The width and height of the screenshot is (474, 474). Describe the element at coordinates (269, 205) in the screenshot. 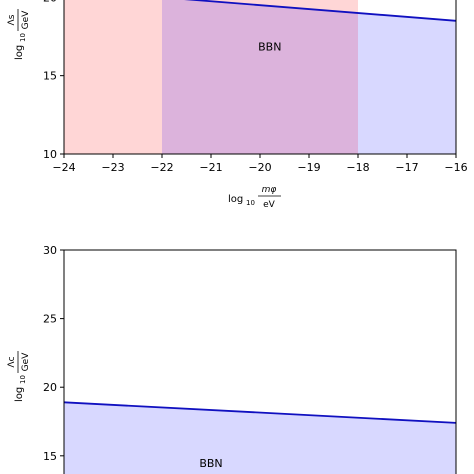

I see `x-axis-label-den: eV` at that location.